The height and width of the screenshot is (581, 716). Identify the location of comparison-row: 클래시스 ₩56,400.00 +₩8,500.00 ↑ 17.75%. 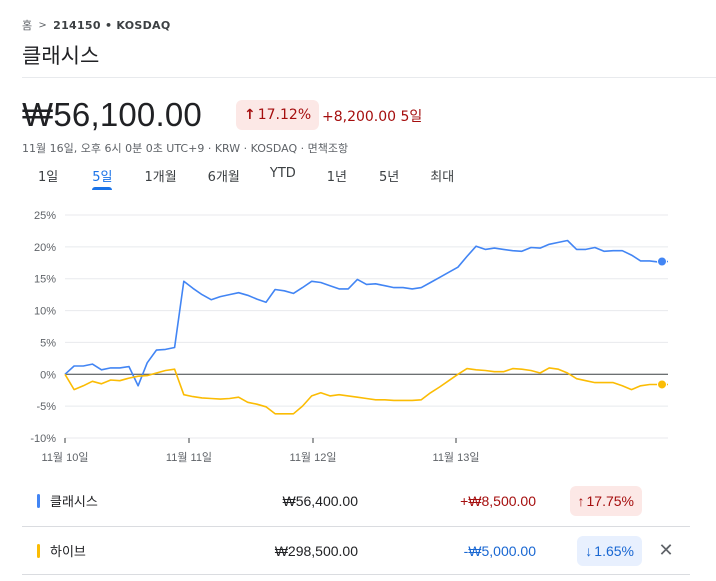
(356, 500).